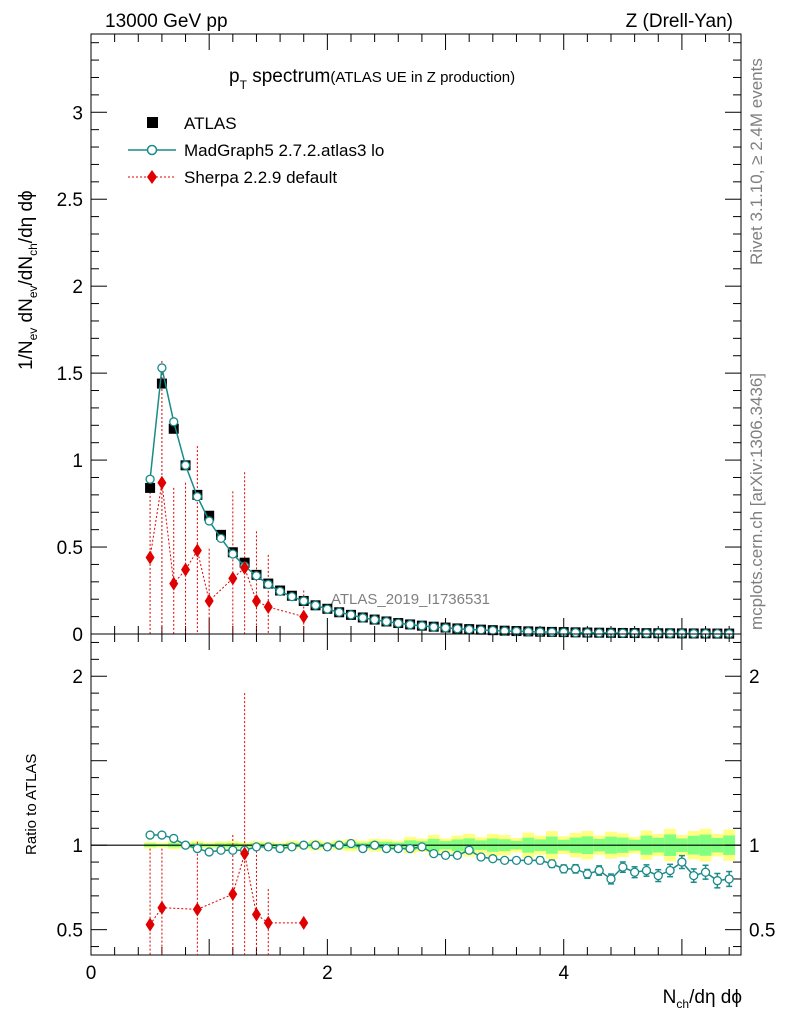 This screenshot has height=1024, width=786. What do you see at coordinates (210, 123) in the screenshot?
I see `legend-atlas-label: ATLAS` at bounding box center [210, 123].